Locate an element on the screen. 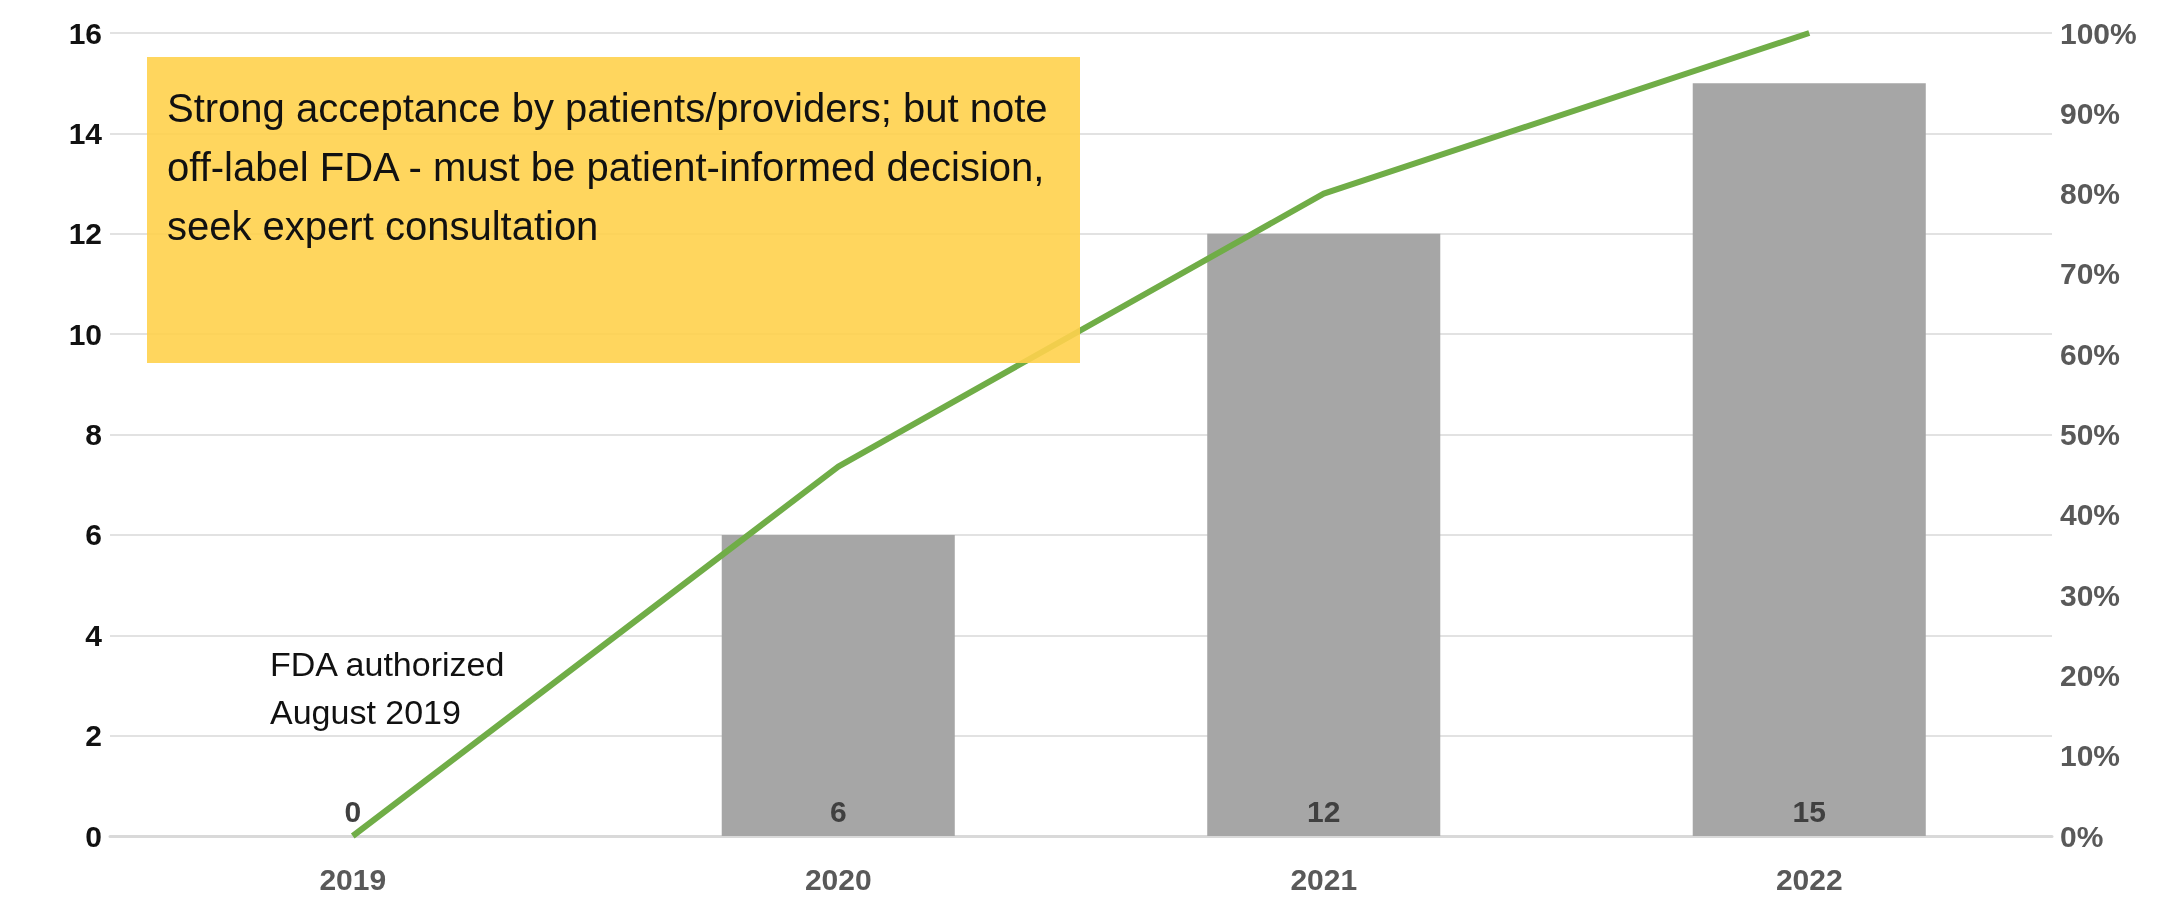  y2-tick-label: 10% is located at coordinates (2090, 756).